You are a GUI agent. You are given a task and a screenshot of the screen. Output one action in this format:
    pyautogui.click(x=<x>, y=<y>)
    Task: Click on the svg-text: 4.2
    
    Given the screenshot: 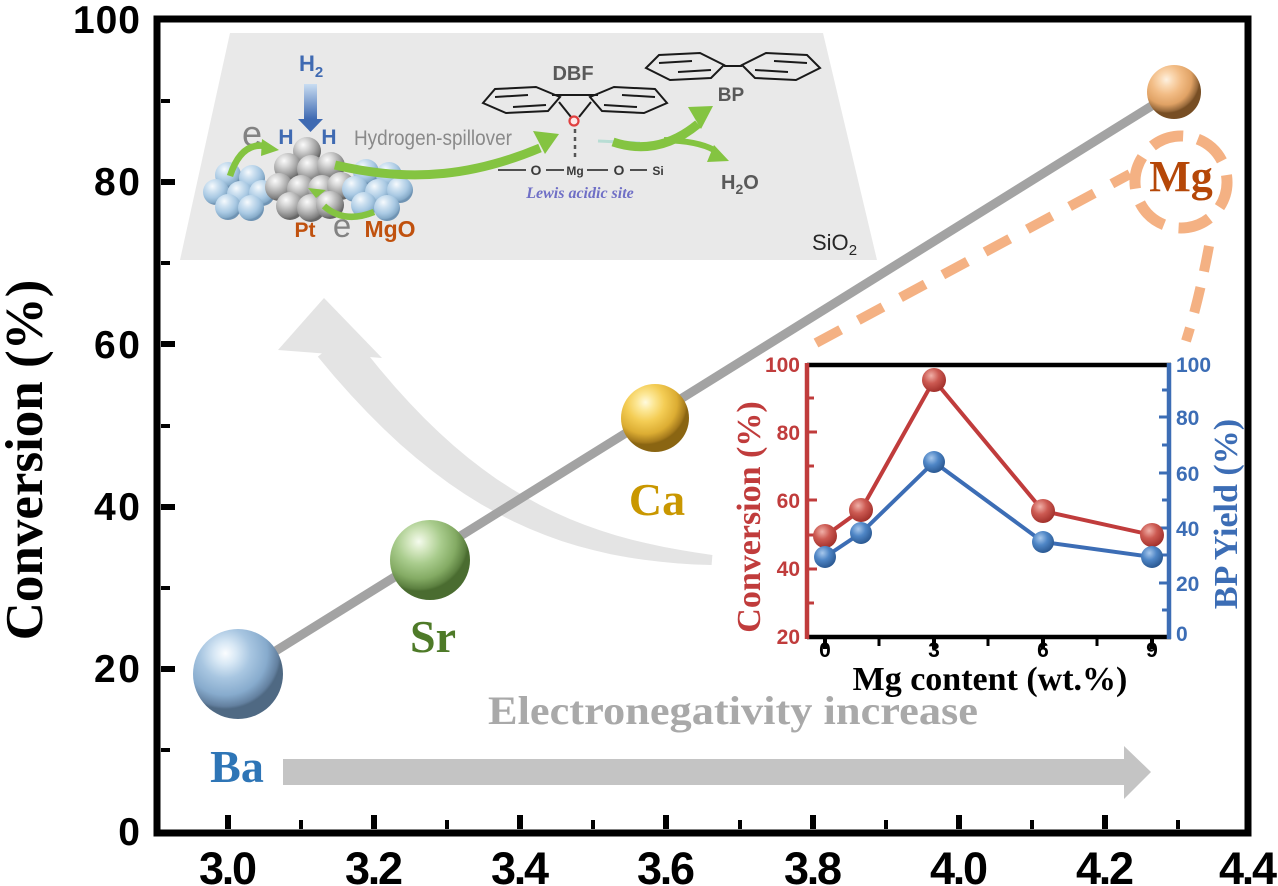 What is the action you would take?
    pyautogui.click(x=1105, y=864)
    